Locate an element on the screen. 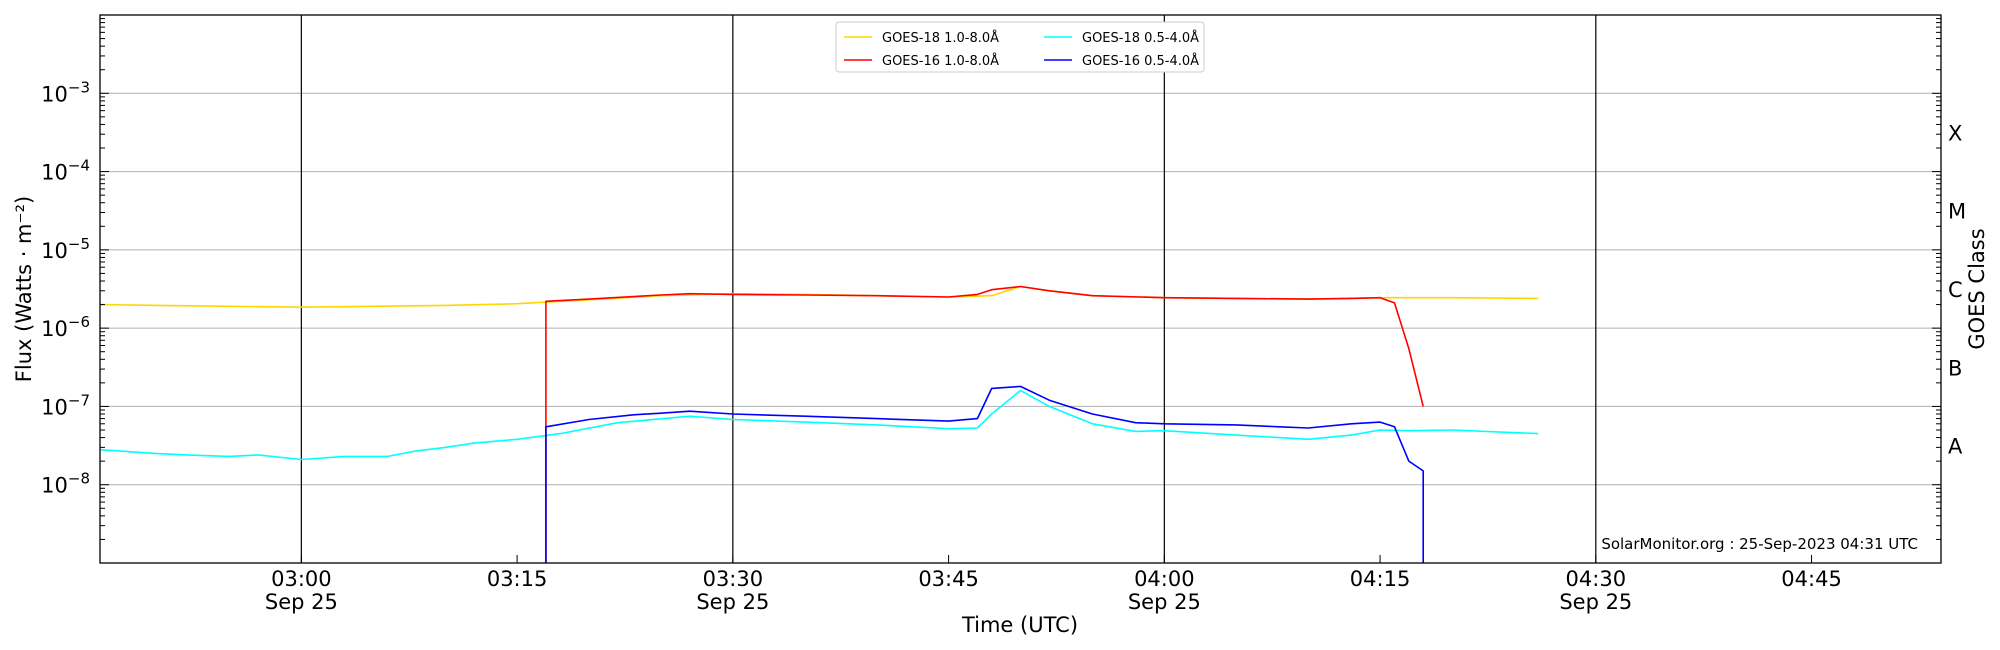  x-tick-label: 04:45 is located at coordinates (1811, 579).